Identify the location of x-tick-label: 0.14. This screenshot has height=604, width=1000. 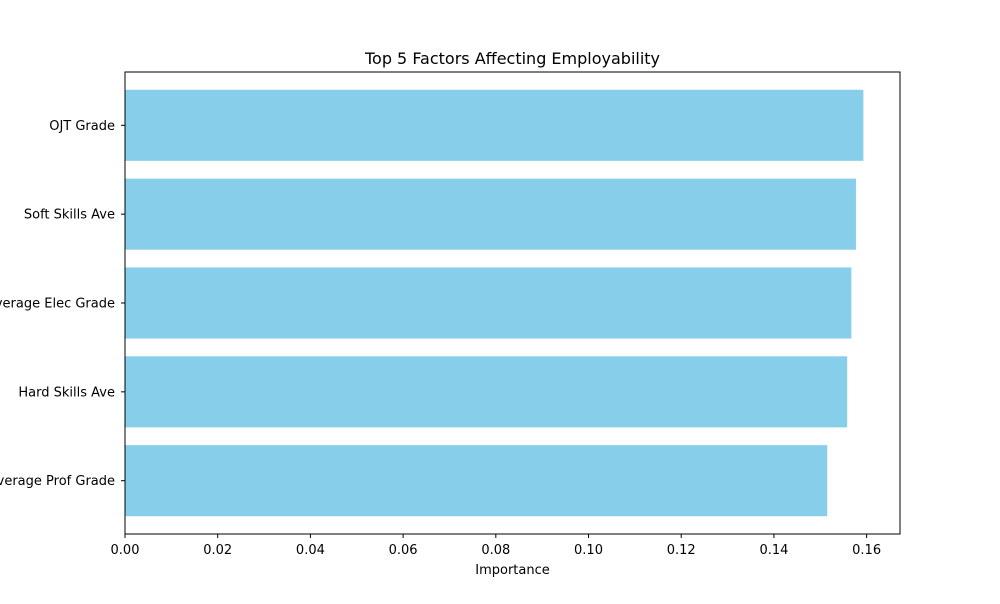
(773, 550).